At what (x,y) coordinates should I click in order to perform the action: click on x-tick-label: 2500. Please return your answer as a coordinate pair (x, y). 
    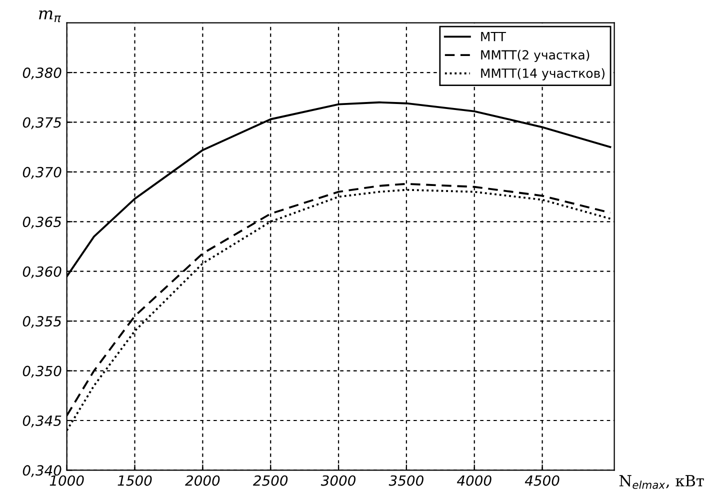
    Looking at the image, I should click on (270, 480).